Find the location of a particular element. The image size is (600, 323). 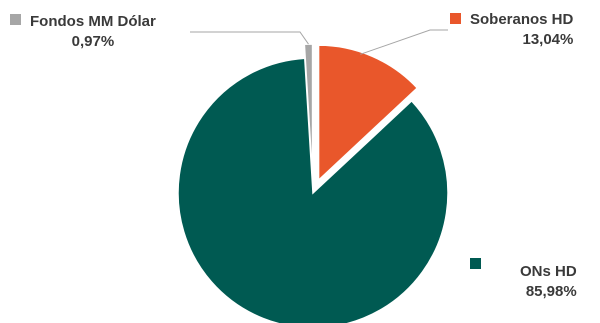

leader-line-soberanos is located at coordinates (404, 42).